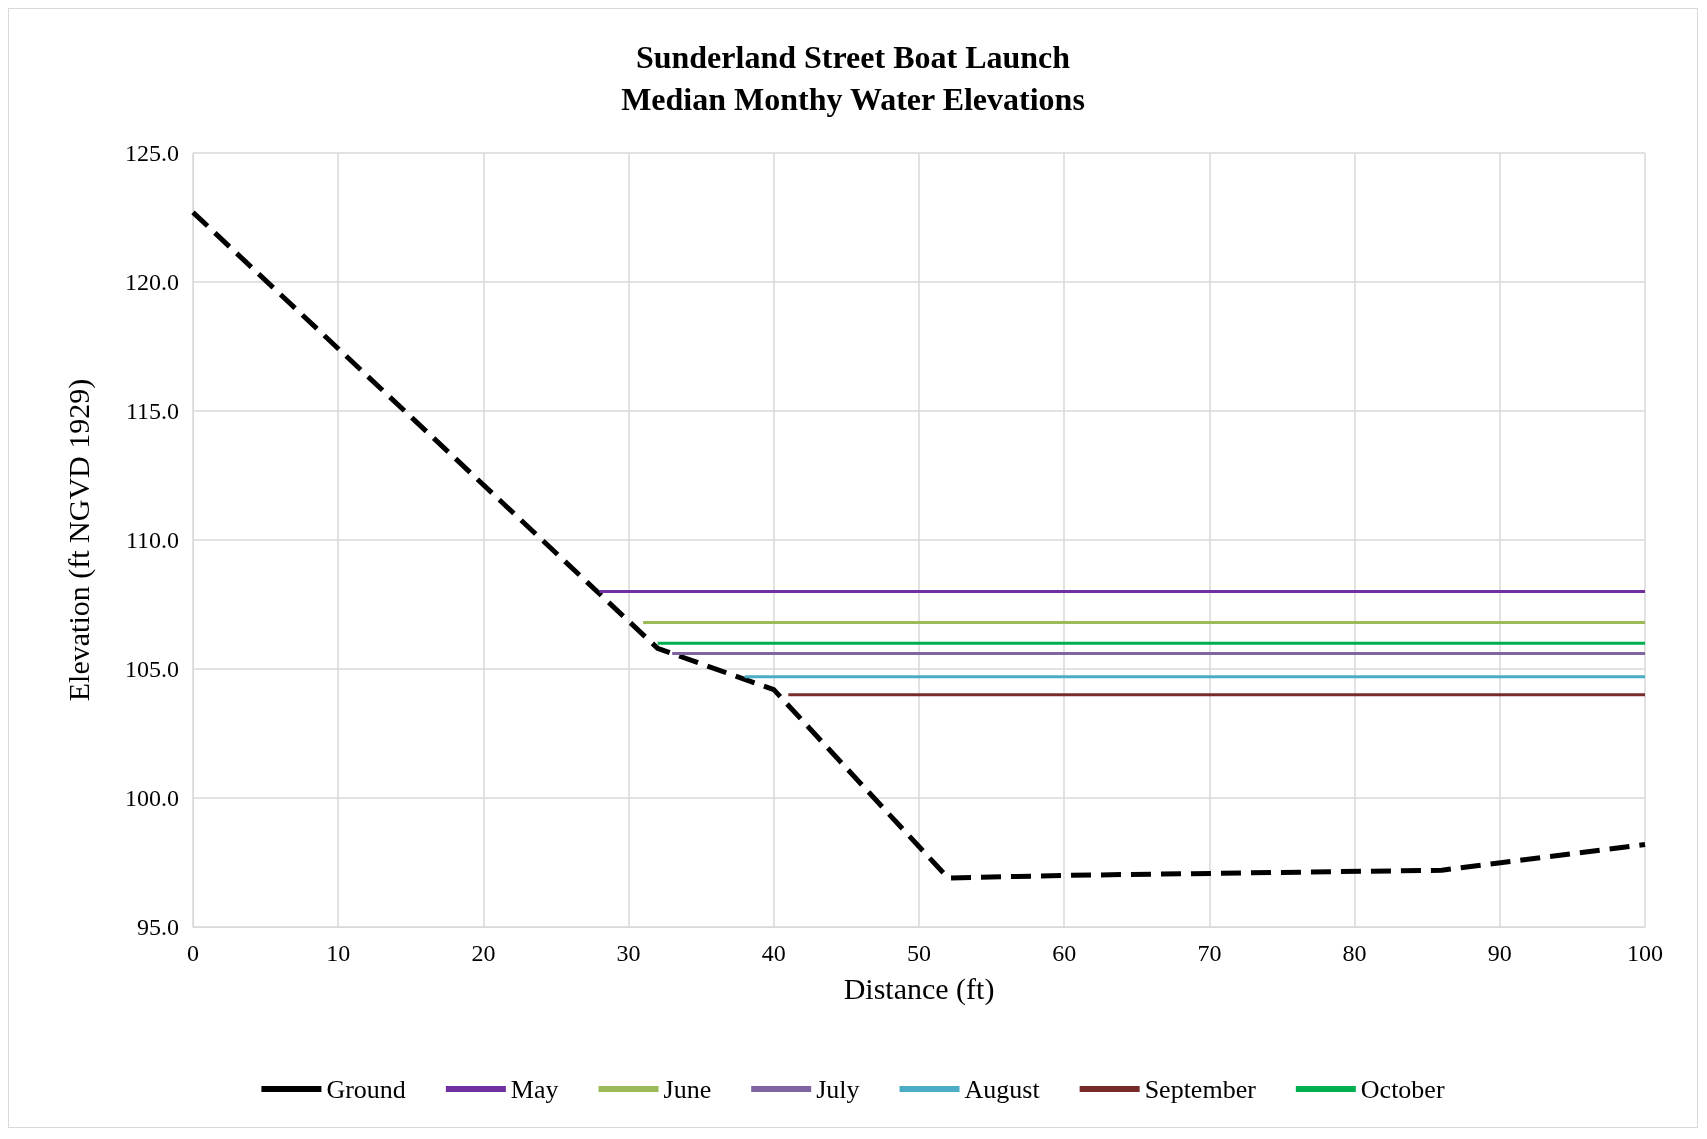 The width and height of the screenshot is (1707, 1139). What do you see at coordinates (1209, 953) in the screenshot?
I see `x-tick-label: 70` at bounding box center [1209, 953].